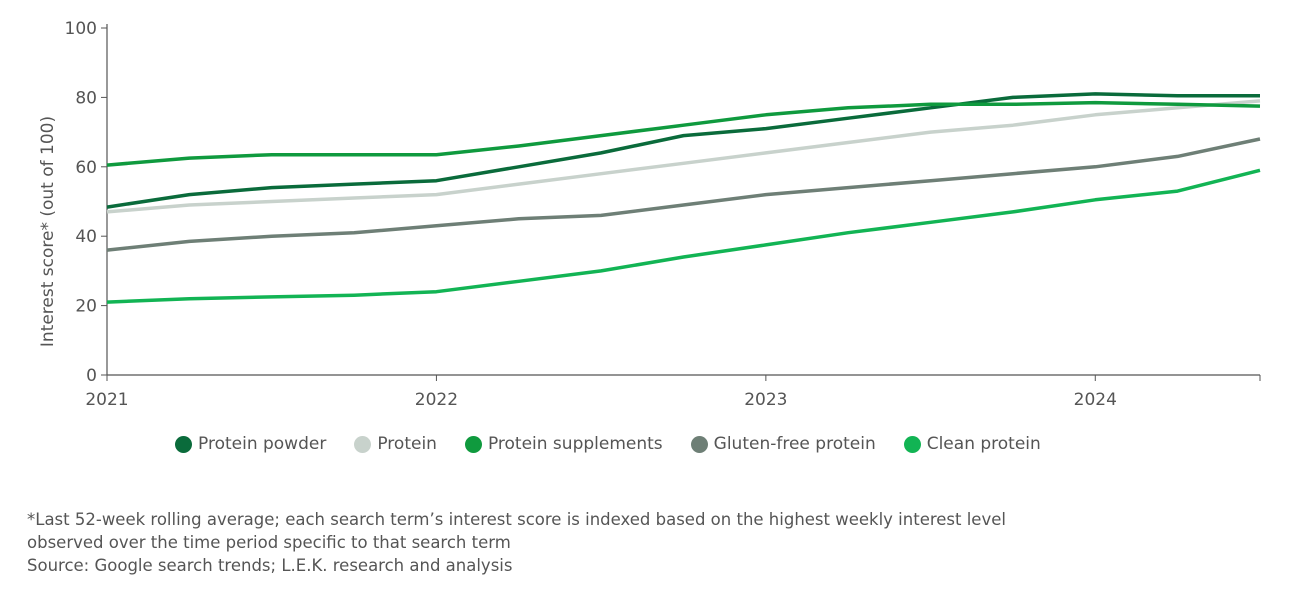 This screenshot has height=611, width=1300. Describe the element at coordinates (1095, 400) in the screenshot. I see `x-tick-label: 2024` at that location.